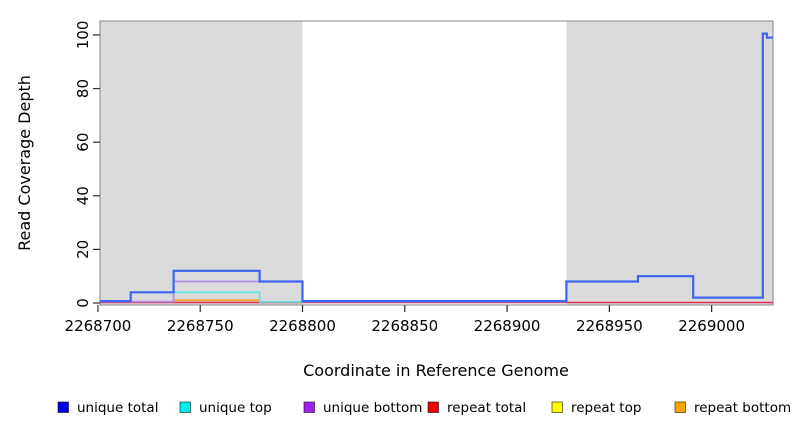 The width and height of the screenshot is (792, 436). What do you see at coordinates (200, 326) in the screenshot?
I see `x-tick-label: 2268750` at bounding box center [200, 326].